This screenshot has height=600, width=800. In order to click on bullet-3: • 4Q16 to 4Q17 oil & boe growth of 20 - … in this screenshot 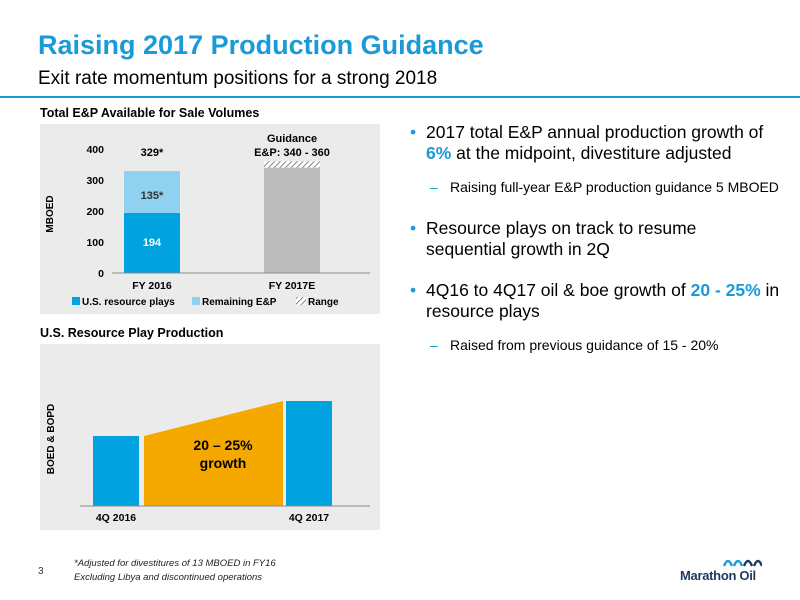, I will do `click(595, 301)`.